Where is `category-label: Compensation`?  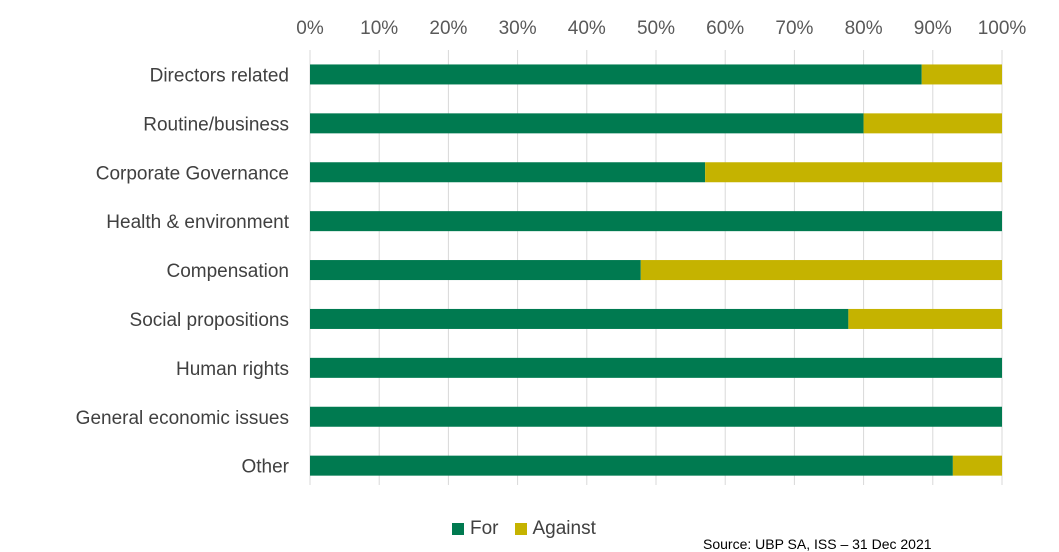
category-label: Compensation is located at coordinates (227, 271).